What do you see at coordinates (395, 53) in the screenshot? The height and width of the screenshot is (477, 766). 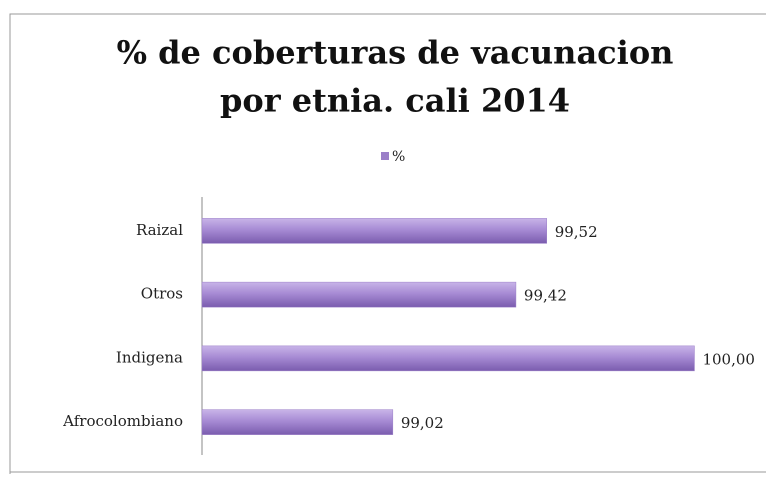 I see `chart-title: % de coberturas de vacunacion` at bounding box center [395, 53].